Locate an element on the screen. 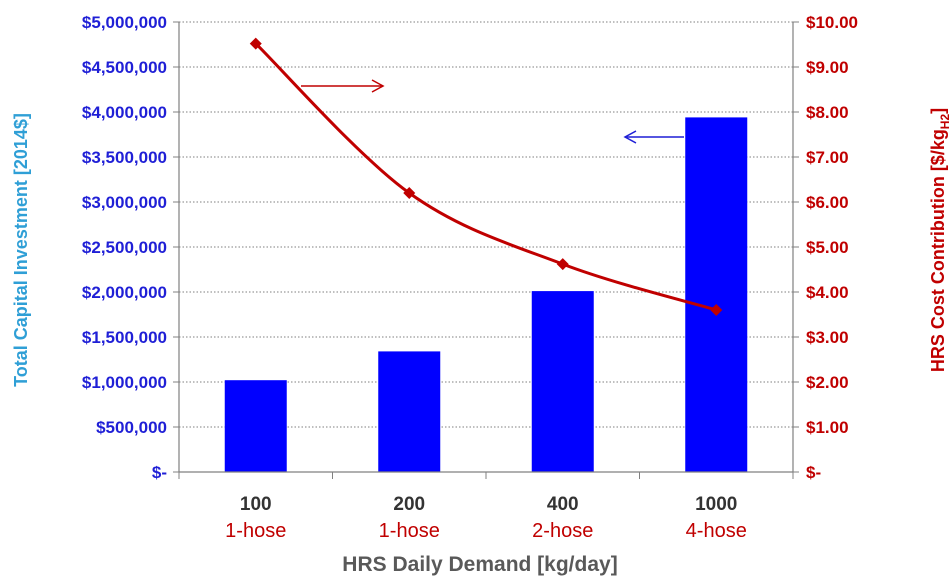 The width and height of the screenshot is (952, 578). right-axis-label-subscript: H2 is located at coordinates (945, 122).